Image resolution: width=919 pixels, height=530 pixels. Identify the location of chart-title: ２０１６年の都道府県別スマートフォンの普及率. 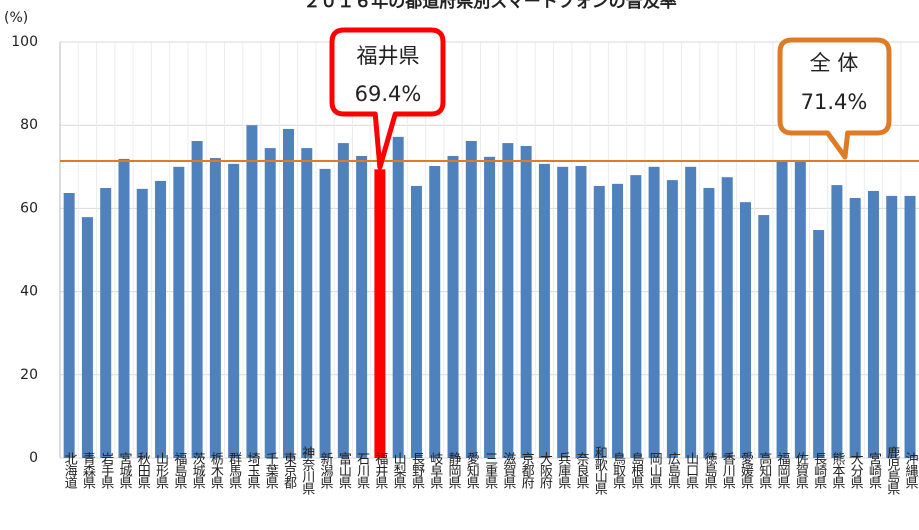
(490, 6).